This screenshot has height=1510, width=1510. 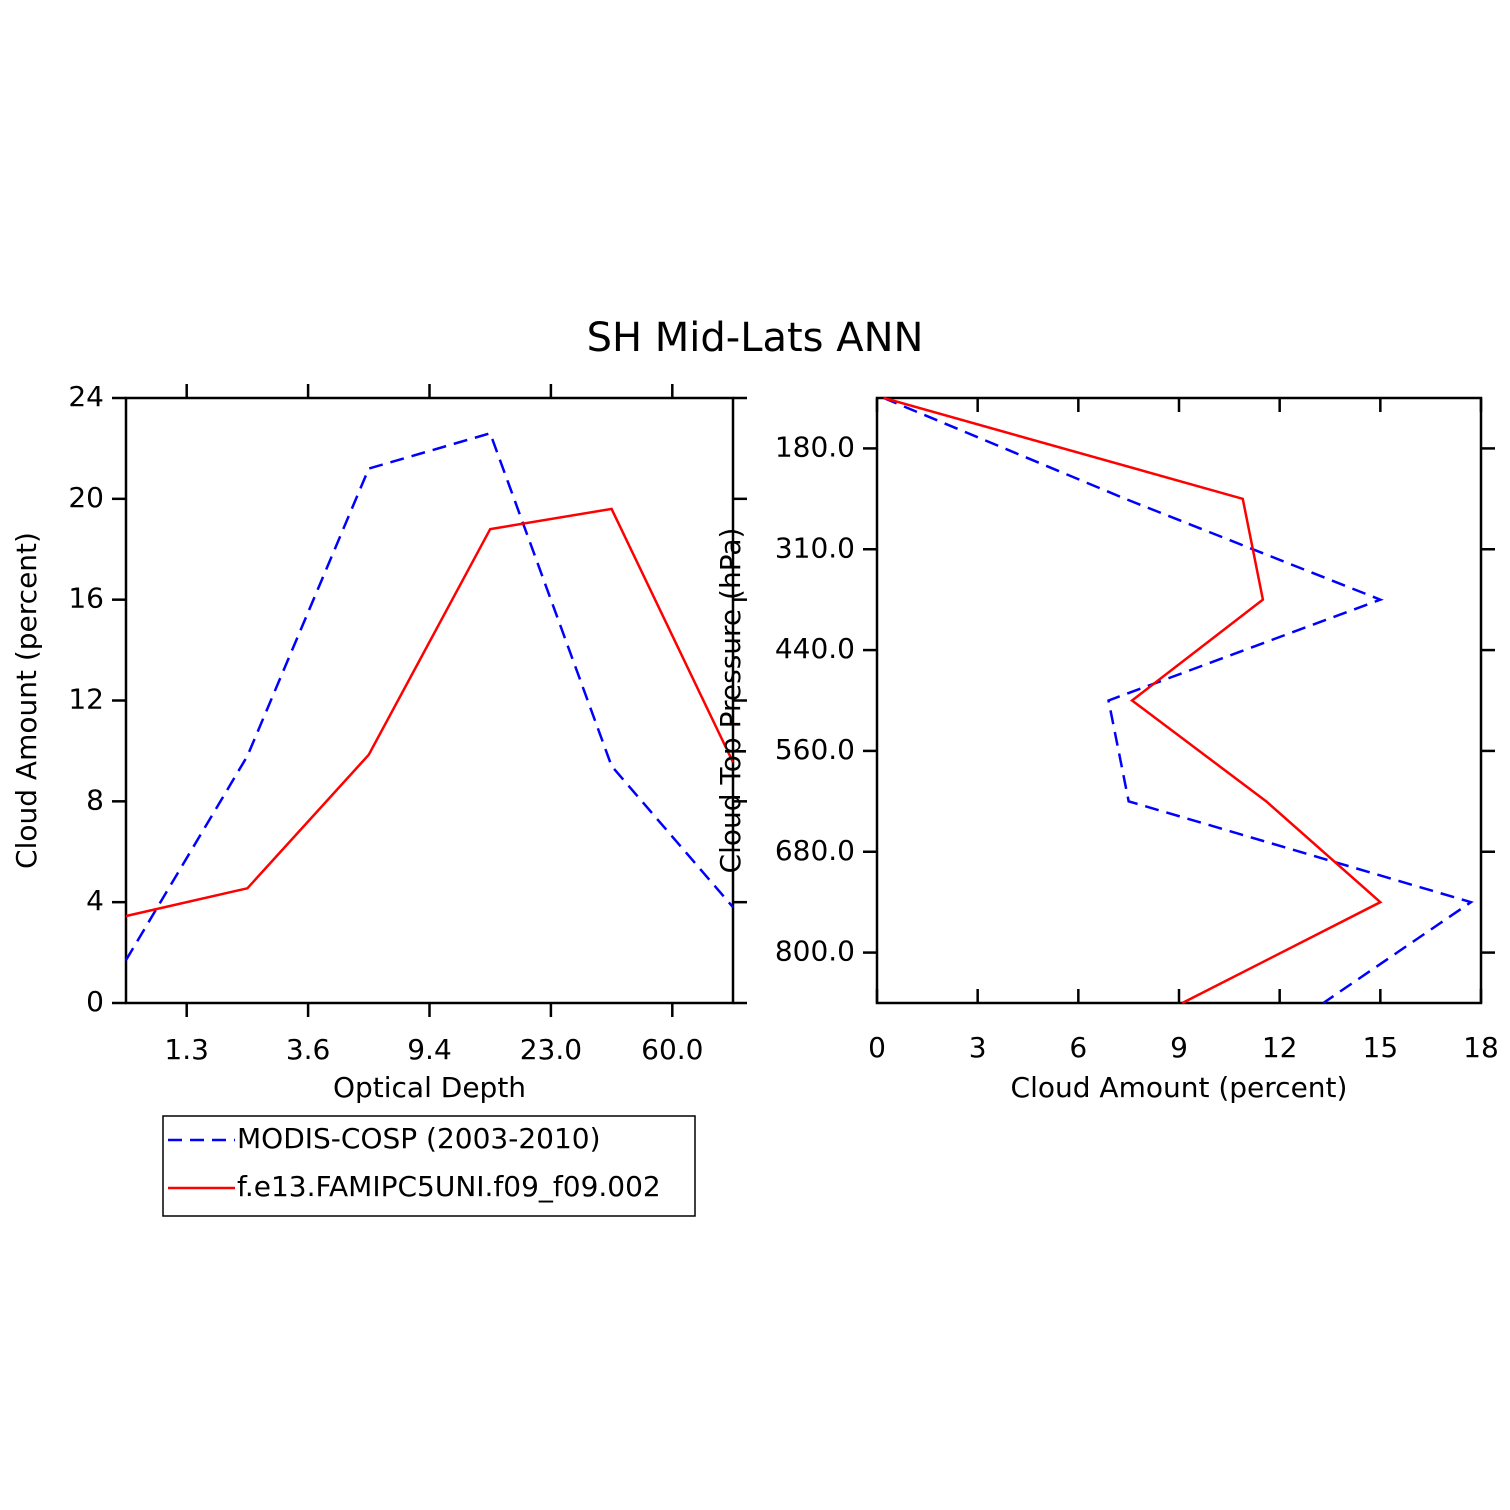 What do you see at coordinates (86, 699) in the screenshot?
I see `y-tick-label: 12` at bounding box center [86, 699].